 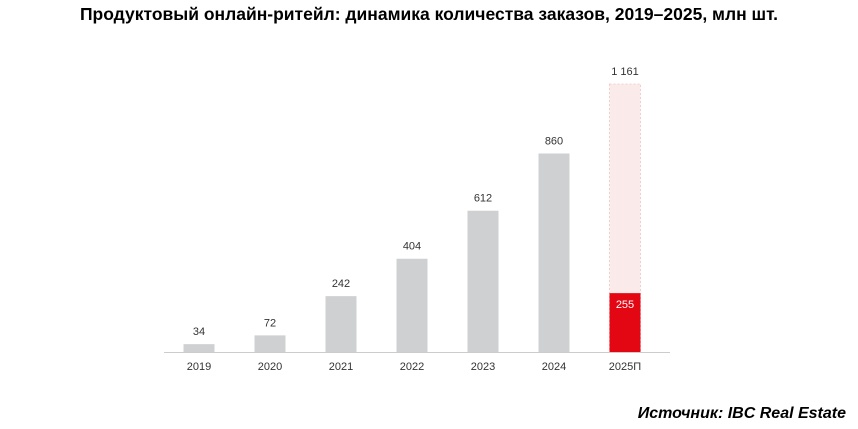 I want to click on category-label: 2020, so click(x=270, y=367).